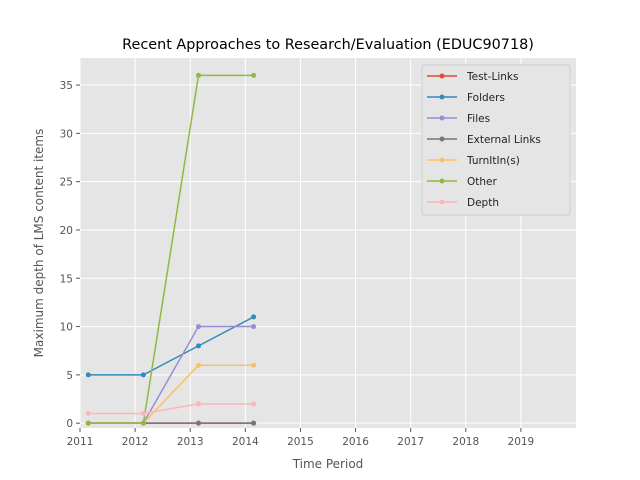  I want to click on legend-item: Test-Links, so click(472, 77).